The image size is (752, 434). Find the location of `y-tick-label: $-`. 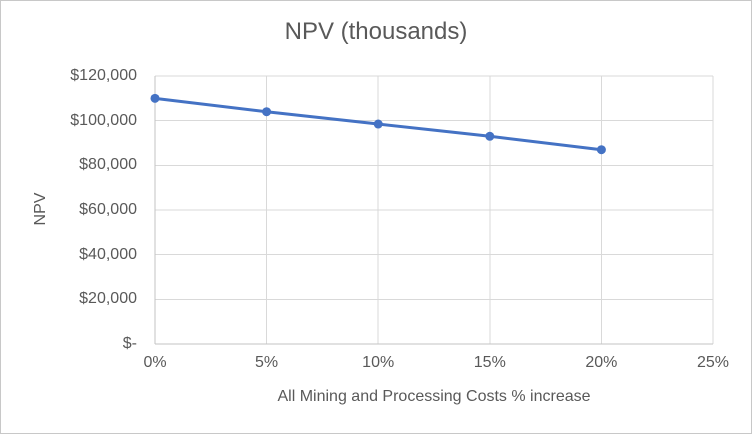

y-tick-label: $- is located at coordinates (129, 343).